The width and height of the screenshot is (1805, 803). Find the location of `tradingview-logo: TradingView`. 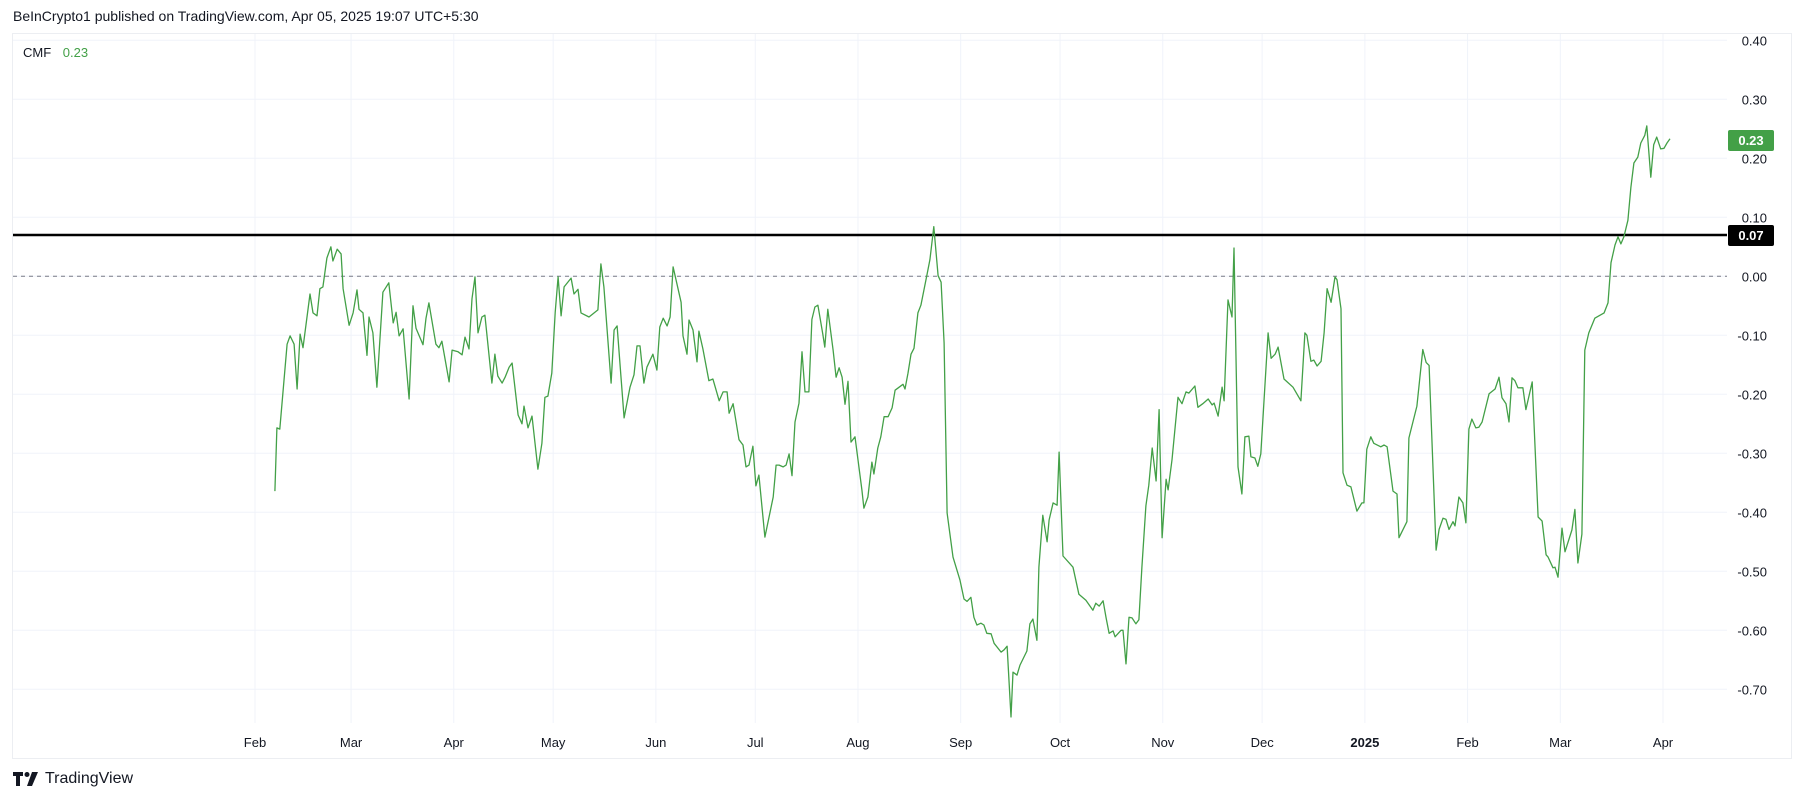

tradingview-logo: TradingView is located at coordinates (73, 779).